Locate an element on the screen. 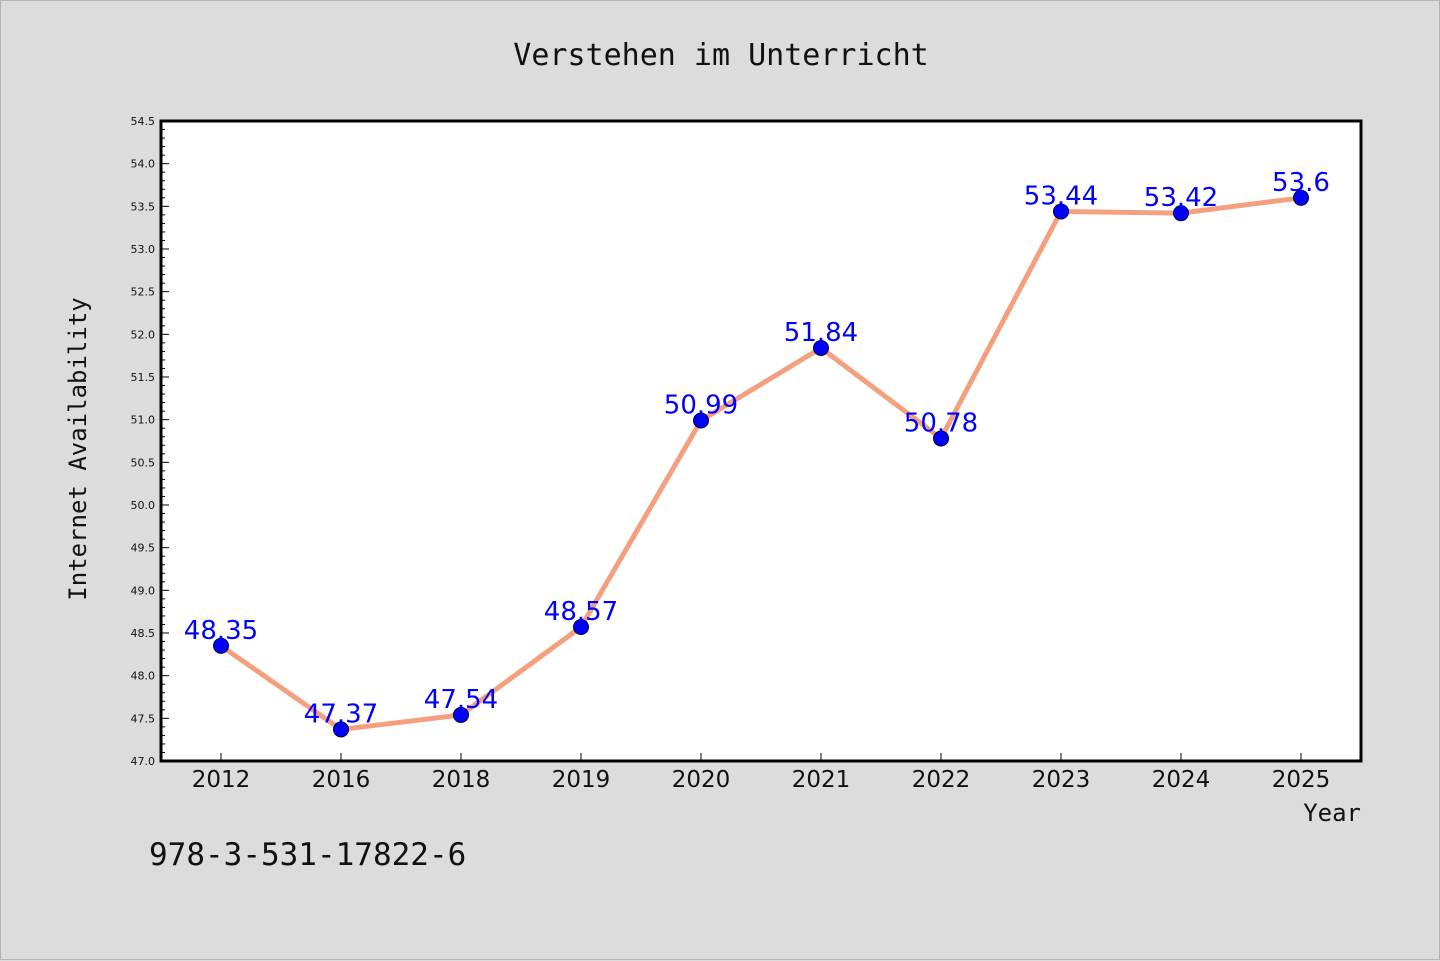 This screenshot has width=1440, height=961. x-tick-label: 2023 is located at coordinates (1061, 780).